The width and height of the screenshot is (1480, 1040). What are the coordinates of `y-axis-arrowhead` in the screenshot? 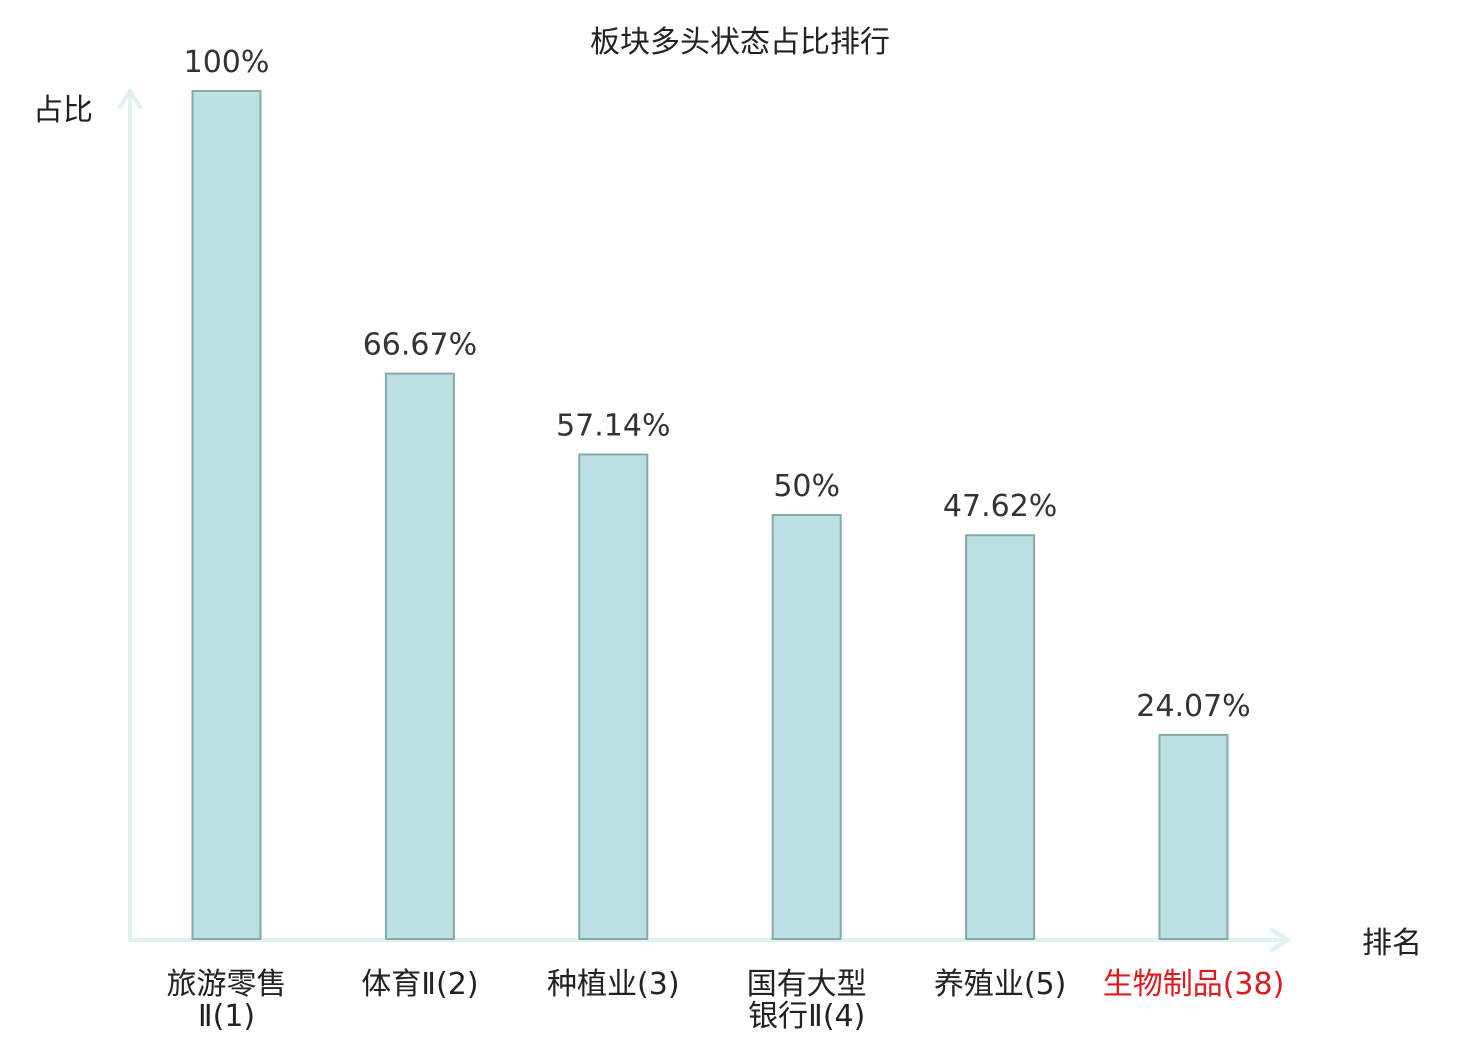 It's located at (130, 99).